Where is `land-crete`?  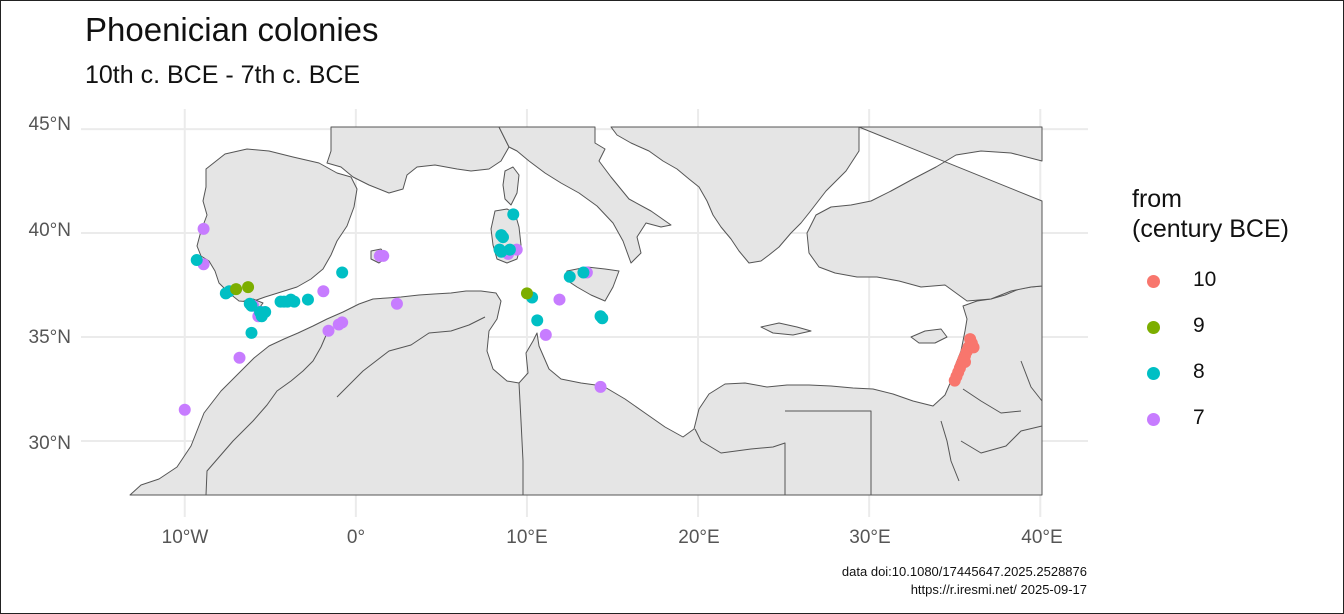 land-crete is located at coordinates (786, 329).